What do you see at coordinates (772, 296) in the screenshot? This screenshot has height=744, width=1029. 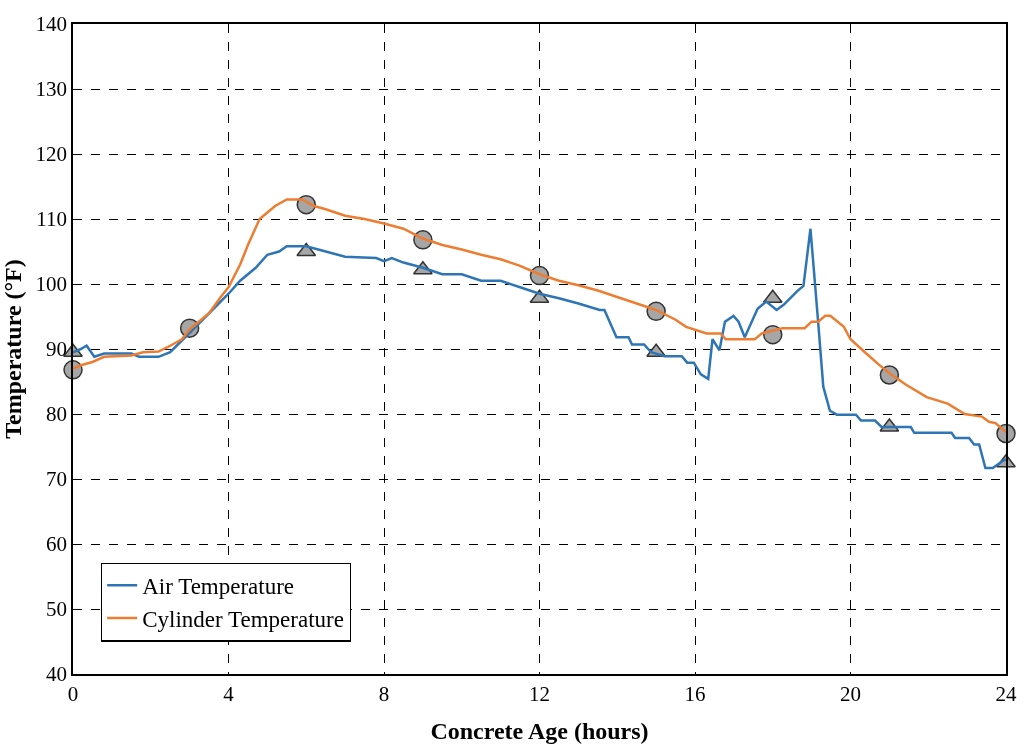 I see `point` at bounding box center [772, 296].